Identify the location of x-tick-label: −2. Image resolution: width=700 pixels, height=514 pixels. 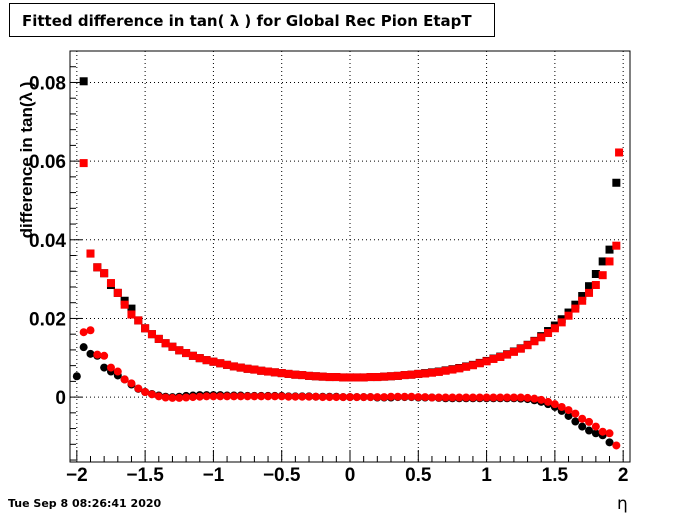
(77, 475).